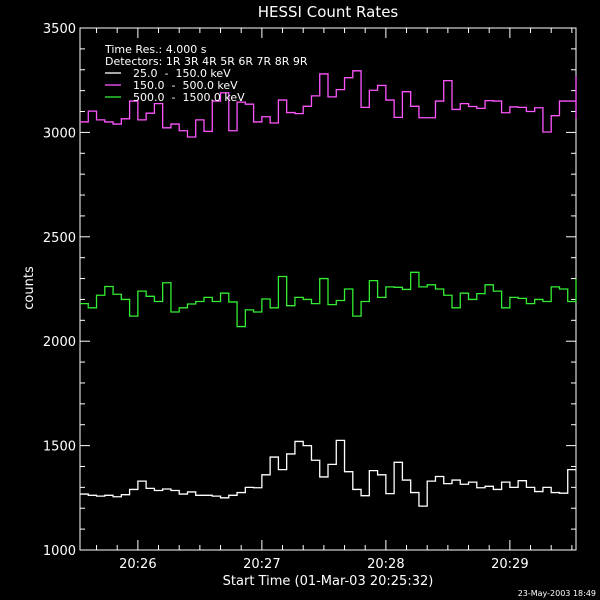 This screenshot has width=600, height=600. What do you see at coordinates (59, 447) in the screenshot?
I see `y-tick-label: 1500` at bounding box center [59, 447].